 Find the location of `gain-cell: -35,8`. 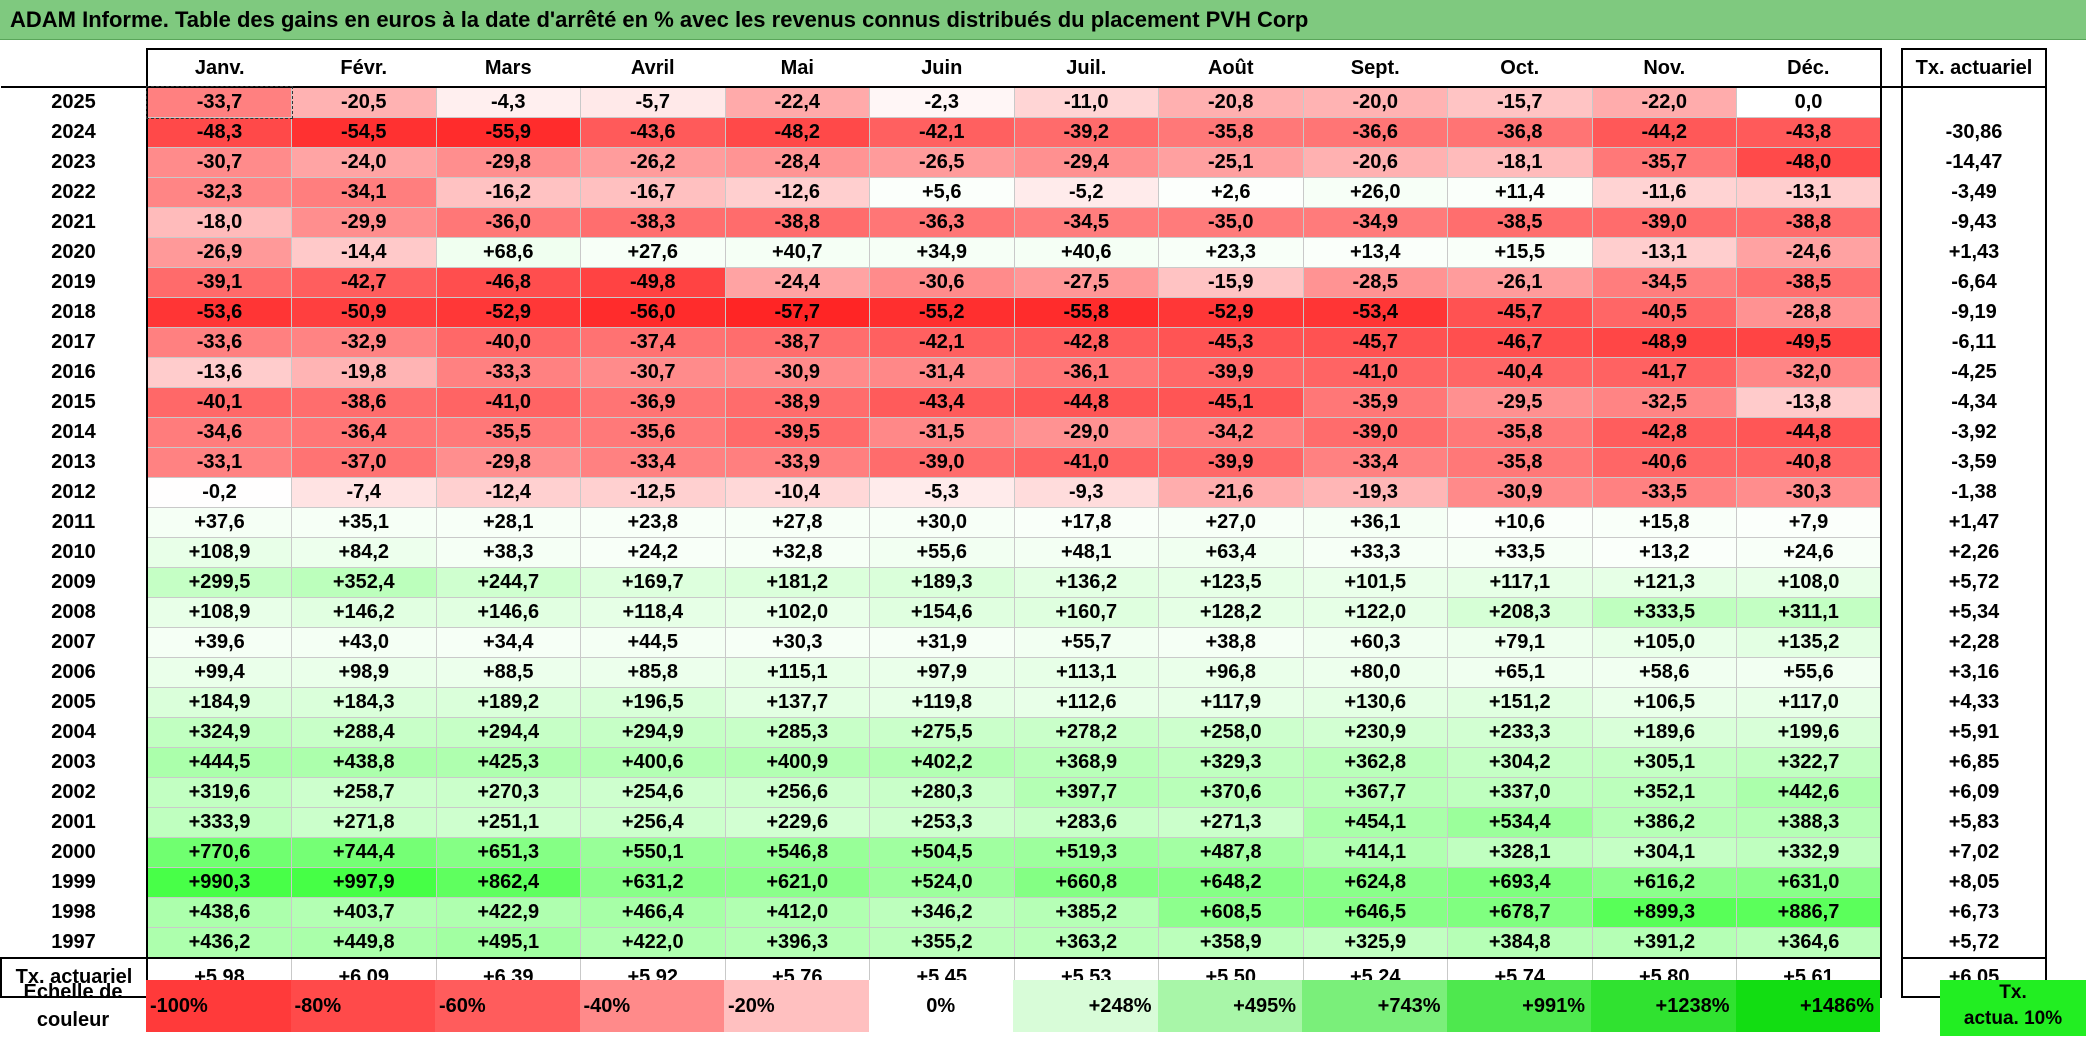

gain-cell: -35,8 is located at coordinates (1231, 132).